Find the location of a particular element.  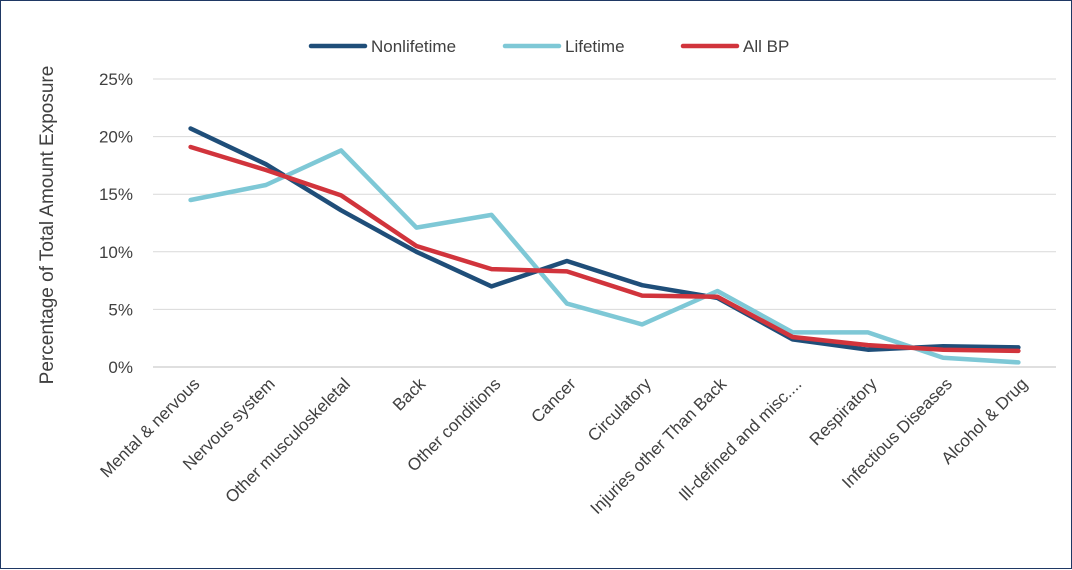

x-tick-label: Cancer is located at coordinates (554, 400).